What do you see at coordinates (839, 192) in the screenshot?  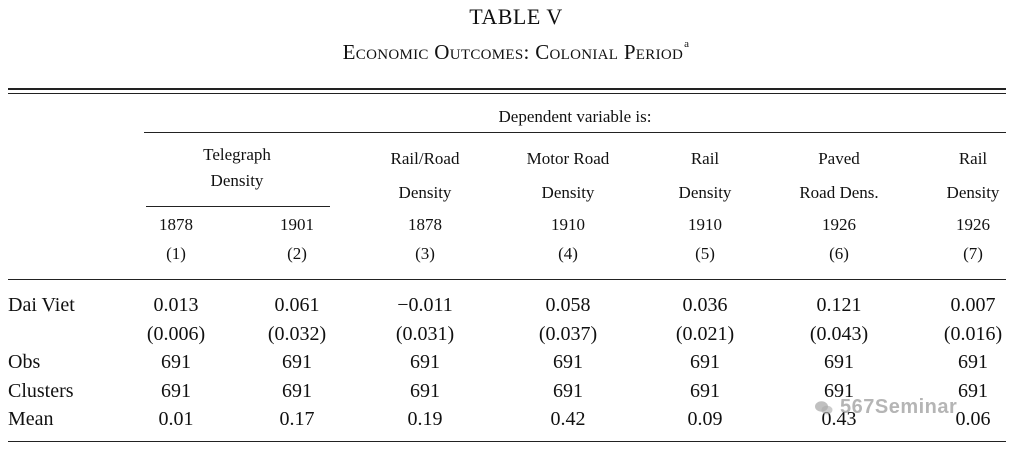 I see `col-6-header-line2: Road Dens.` at bounding box center [839, 192].